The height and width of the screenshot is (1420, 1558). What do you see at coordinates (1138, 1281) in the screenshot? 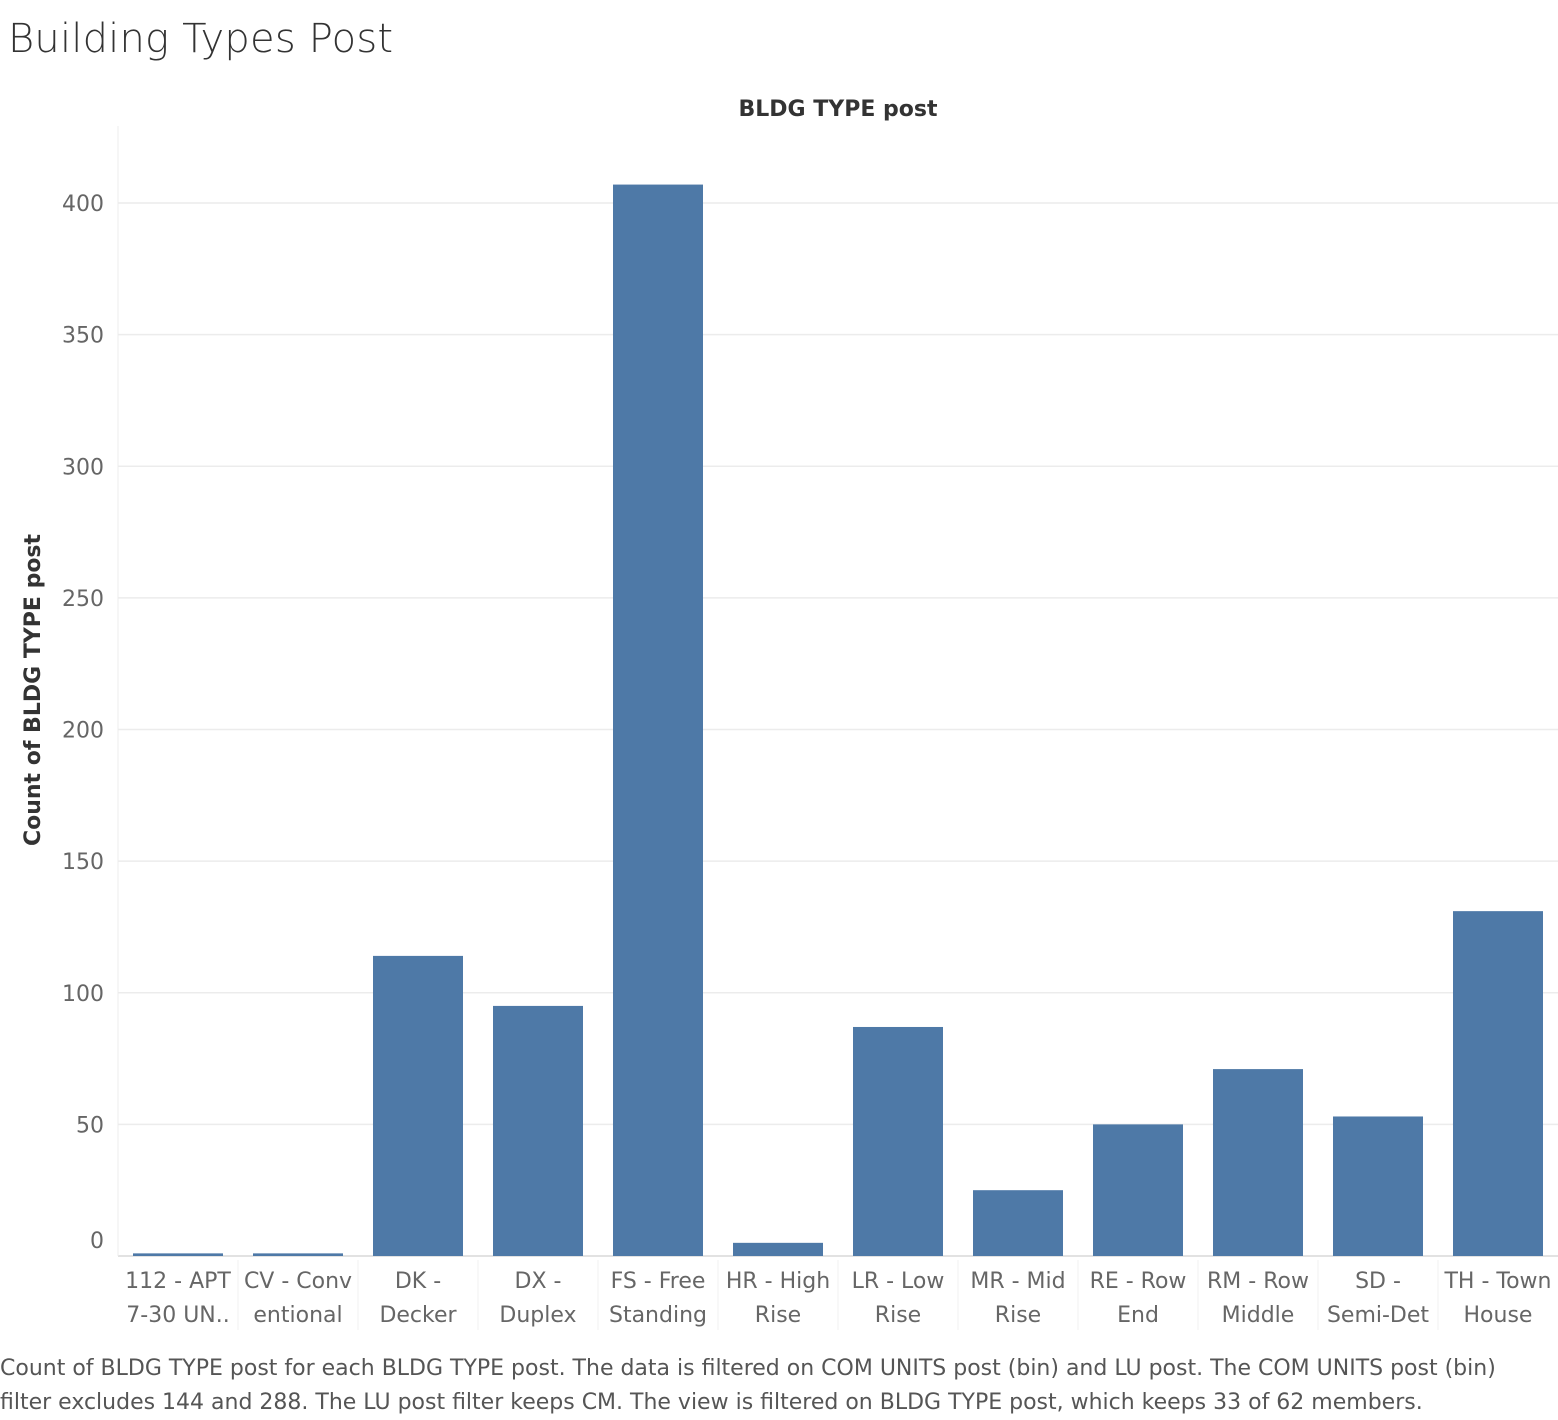
I see `x-tick-label: RE - Row` at bounding box center [1138, 1281].